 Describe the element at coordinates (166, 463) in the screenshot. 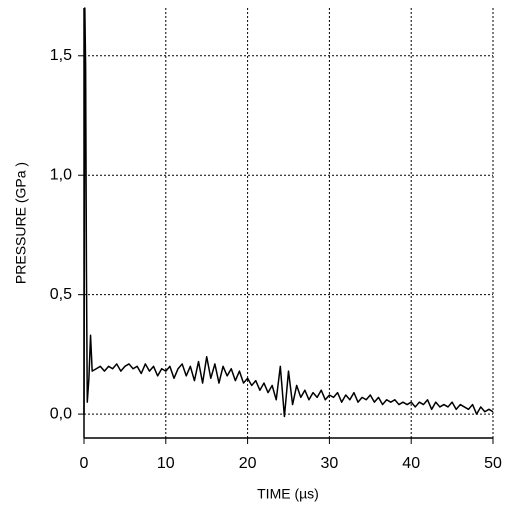

I see `x-tick-label: 10` at that location.